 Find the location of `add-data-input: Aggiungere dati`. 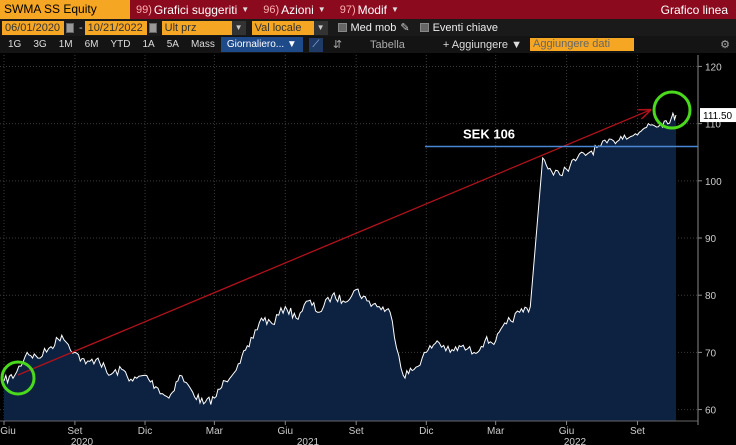

add-data-input: Aggiungere dati is located at coordinates (581, 44).